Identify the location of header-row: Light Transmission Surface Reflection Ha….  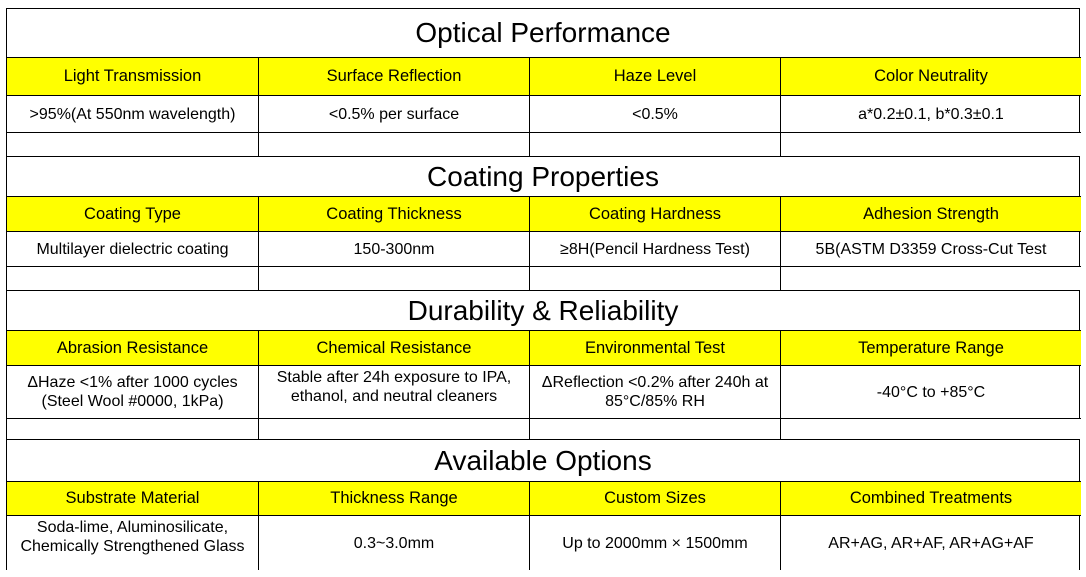
(544, 76).